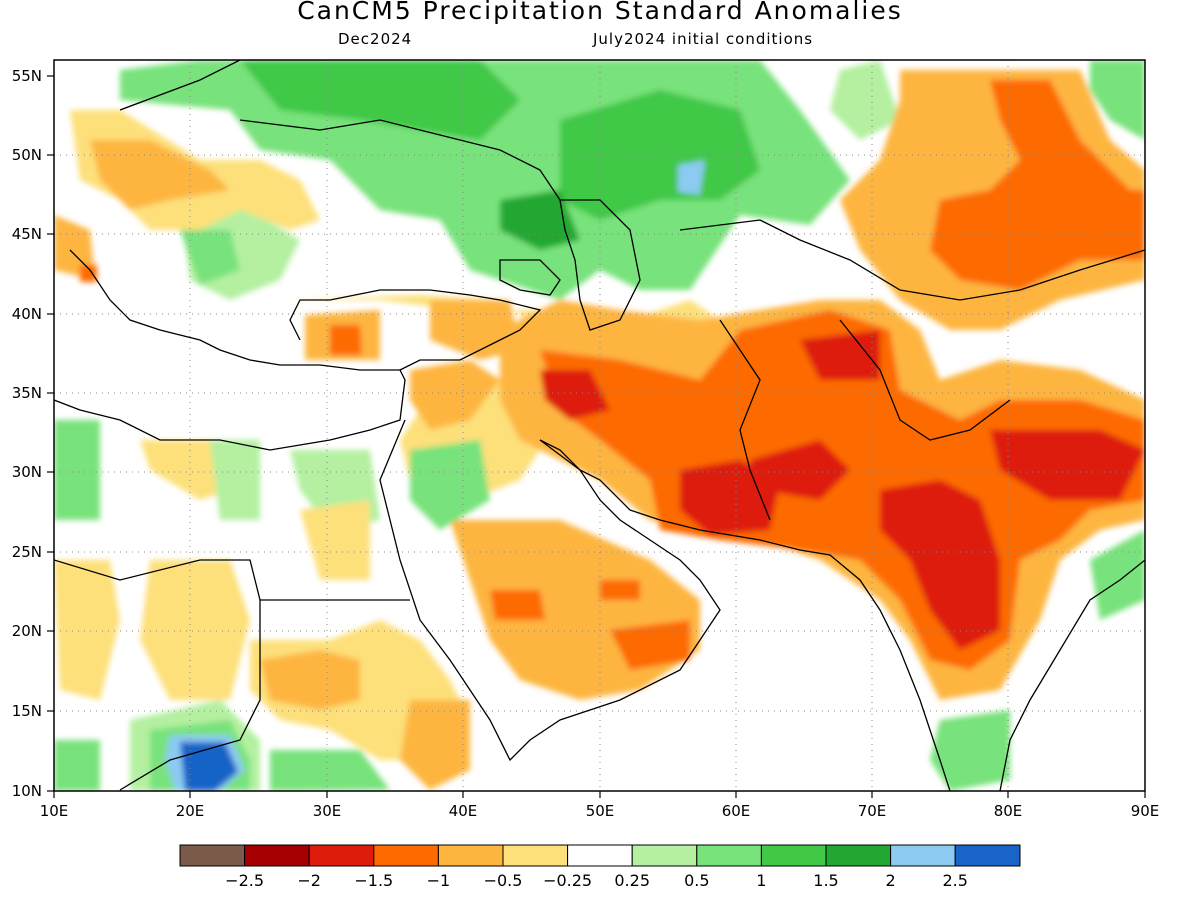 This screenshot has width=1200, height=900. Describe the element at coordinates (872, 811) in the screenshot. I see `lon-label-70e: 70E` at that location.